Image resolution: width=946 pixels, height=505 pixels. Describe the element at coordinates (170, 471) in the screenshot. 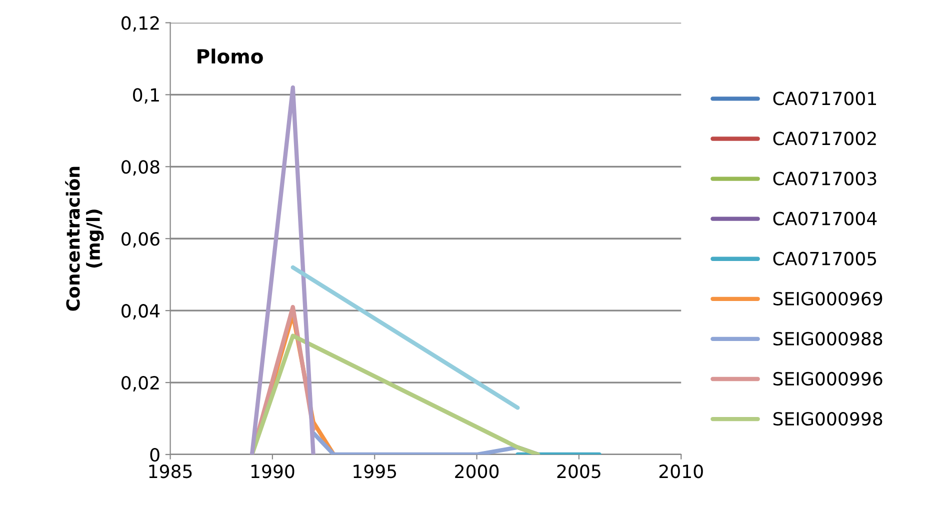

I see `x-tick-label: 1985` at that location.